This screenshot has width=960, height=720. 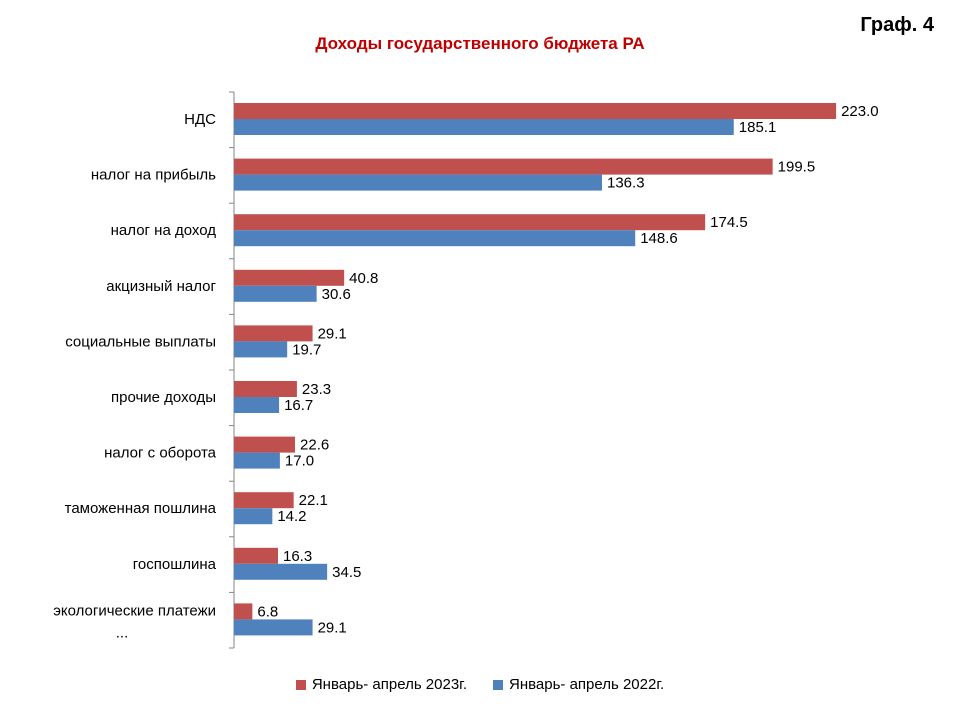 What do you see at coordinates (161, 286) in the screenshot?
I see `category-label: акцизный налог` at bounding box center [161, 286].